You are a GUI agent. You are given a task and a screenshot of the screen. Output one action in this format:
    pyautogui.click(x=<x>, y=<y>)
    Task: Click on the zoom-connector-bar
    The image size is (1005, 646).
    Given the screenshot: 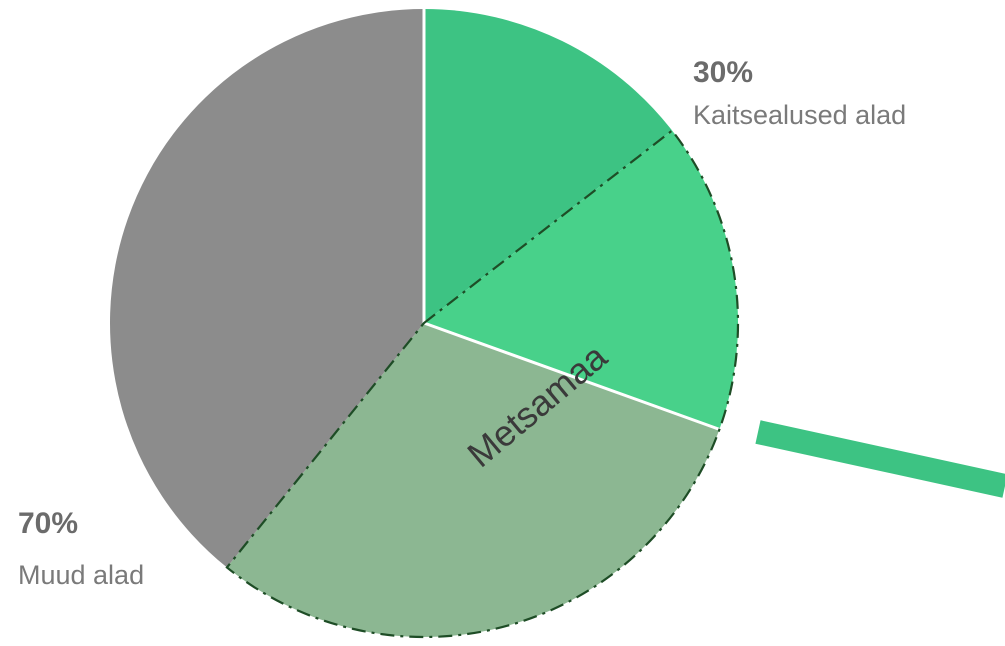 What is the action you would take?
    pyautogui.click(x=880, y=459)
    